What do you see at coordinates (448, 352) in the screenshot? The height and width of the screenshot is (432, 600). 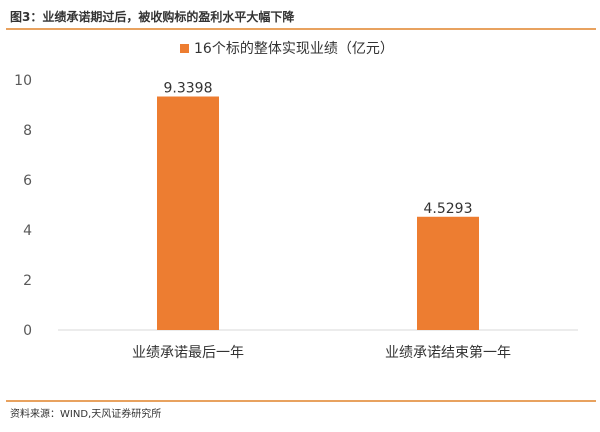 I see `x-category-label: 业绩承诺结束第一年` at bounding box center [448, 352].